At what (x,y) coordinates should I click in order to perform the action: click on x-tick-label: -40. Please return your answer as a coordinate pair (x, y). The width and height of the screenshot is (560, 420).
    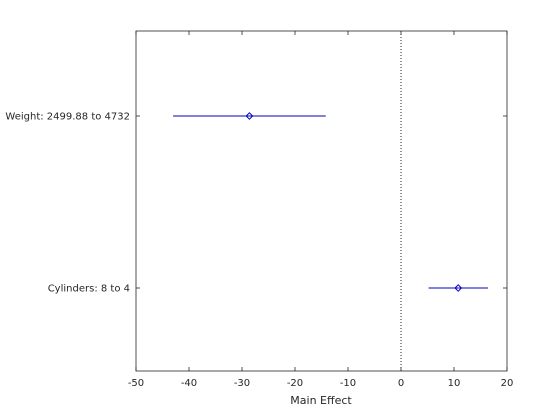
    Looking at the image, I should click on (189, 383).